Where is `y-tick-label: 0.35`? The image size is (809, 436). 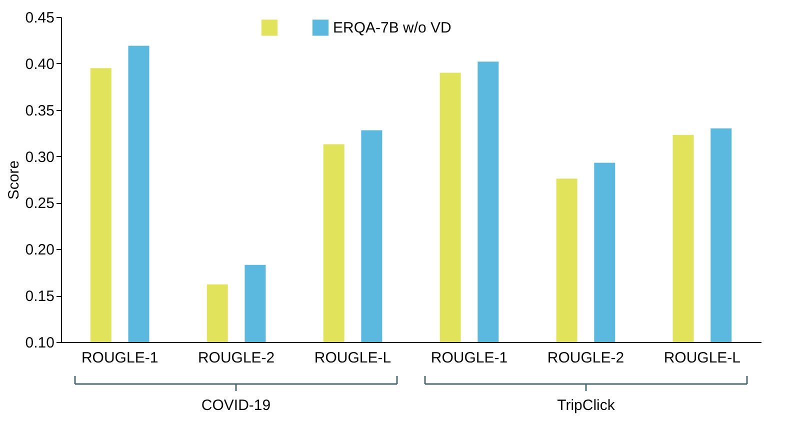
y-tick-label: 0.35 is located at coordinates (39, 111).